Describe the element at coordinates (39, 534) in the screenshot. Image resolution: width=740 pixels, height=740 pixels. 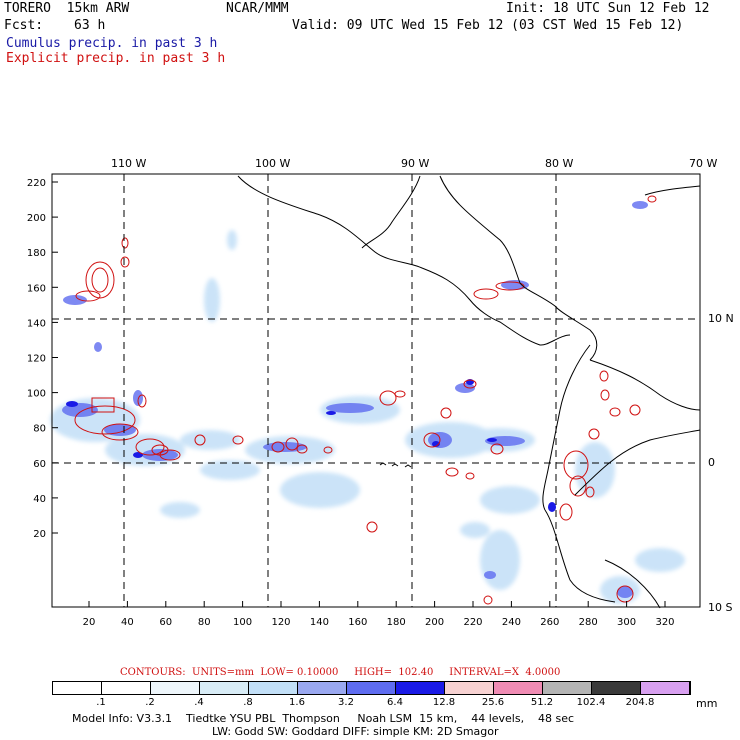
I see `y-tick-label: 20` at that location.